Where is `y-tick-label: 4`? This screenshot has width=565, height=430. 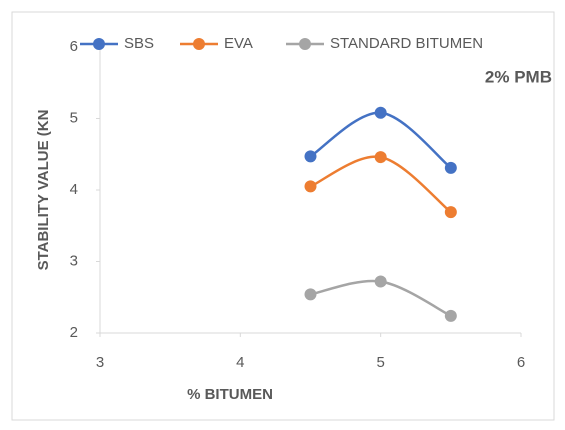
y-tick-label: 4 is located at coordinates (74, 189).